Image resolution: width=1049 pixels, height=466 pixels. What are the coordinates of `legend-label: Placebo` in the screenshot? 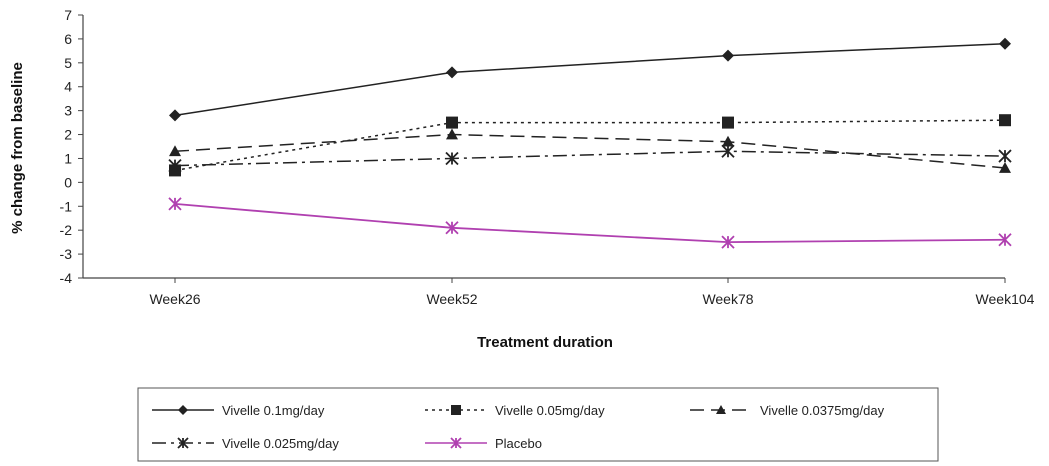 It's located at (518, 443).